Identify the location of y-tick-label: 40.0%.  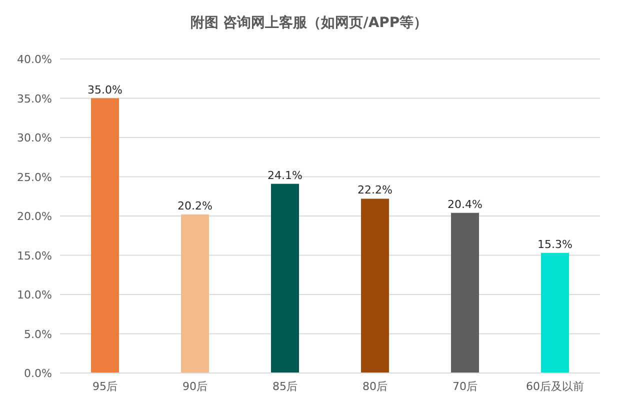
(34, 59).